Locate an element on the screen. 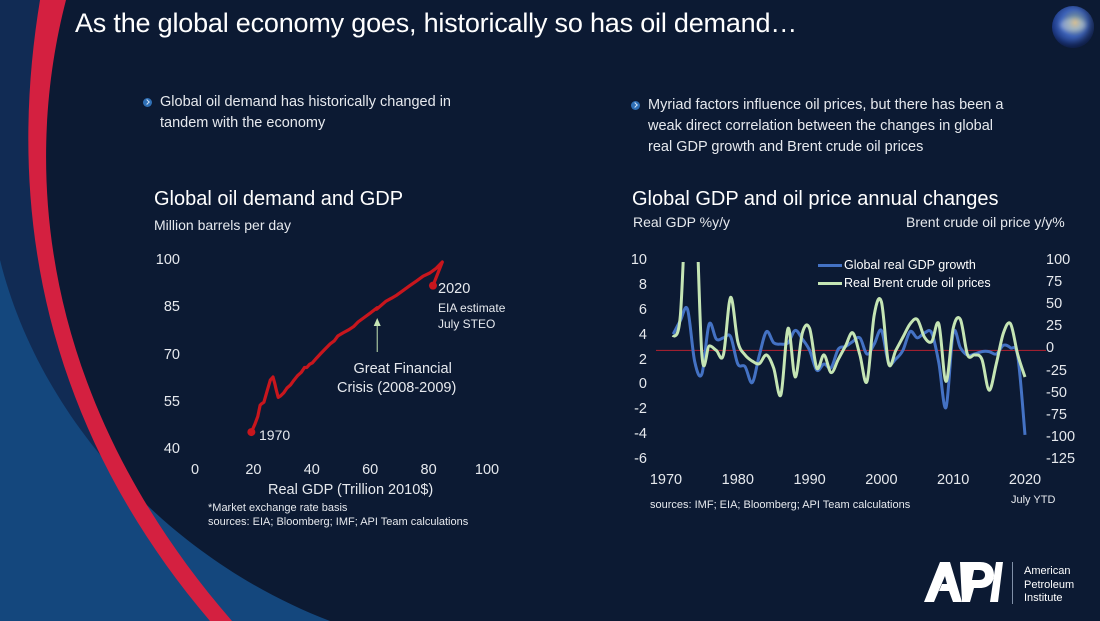 This screenshot has height=621, width=1100. right-y2tick-label: -125 is located at coordinates (1061, 459).